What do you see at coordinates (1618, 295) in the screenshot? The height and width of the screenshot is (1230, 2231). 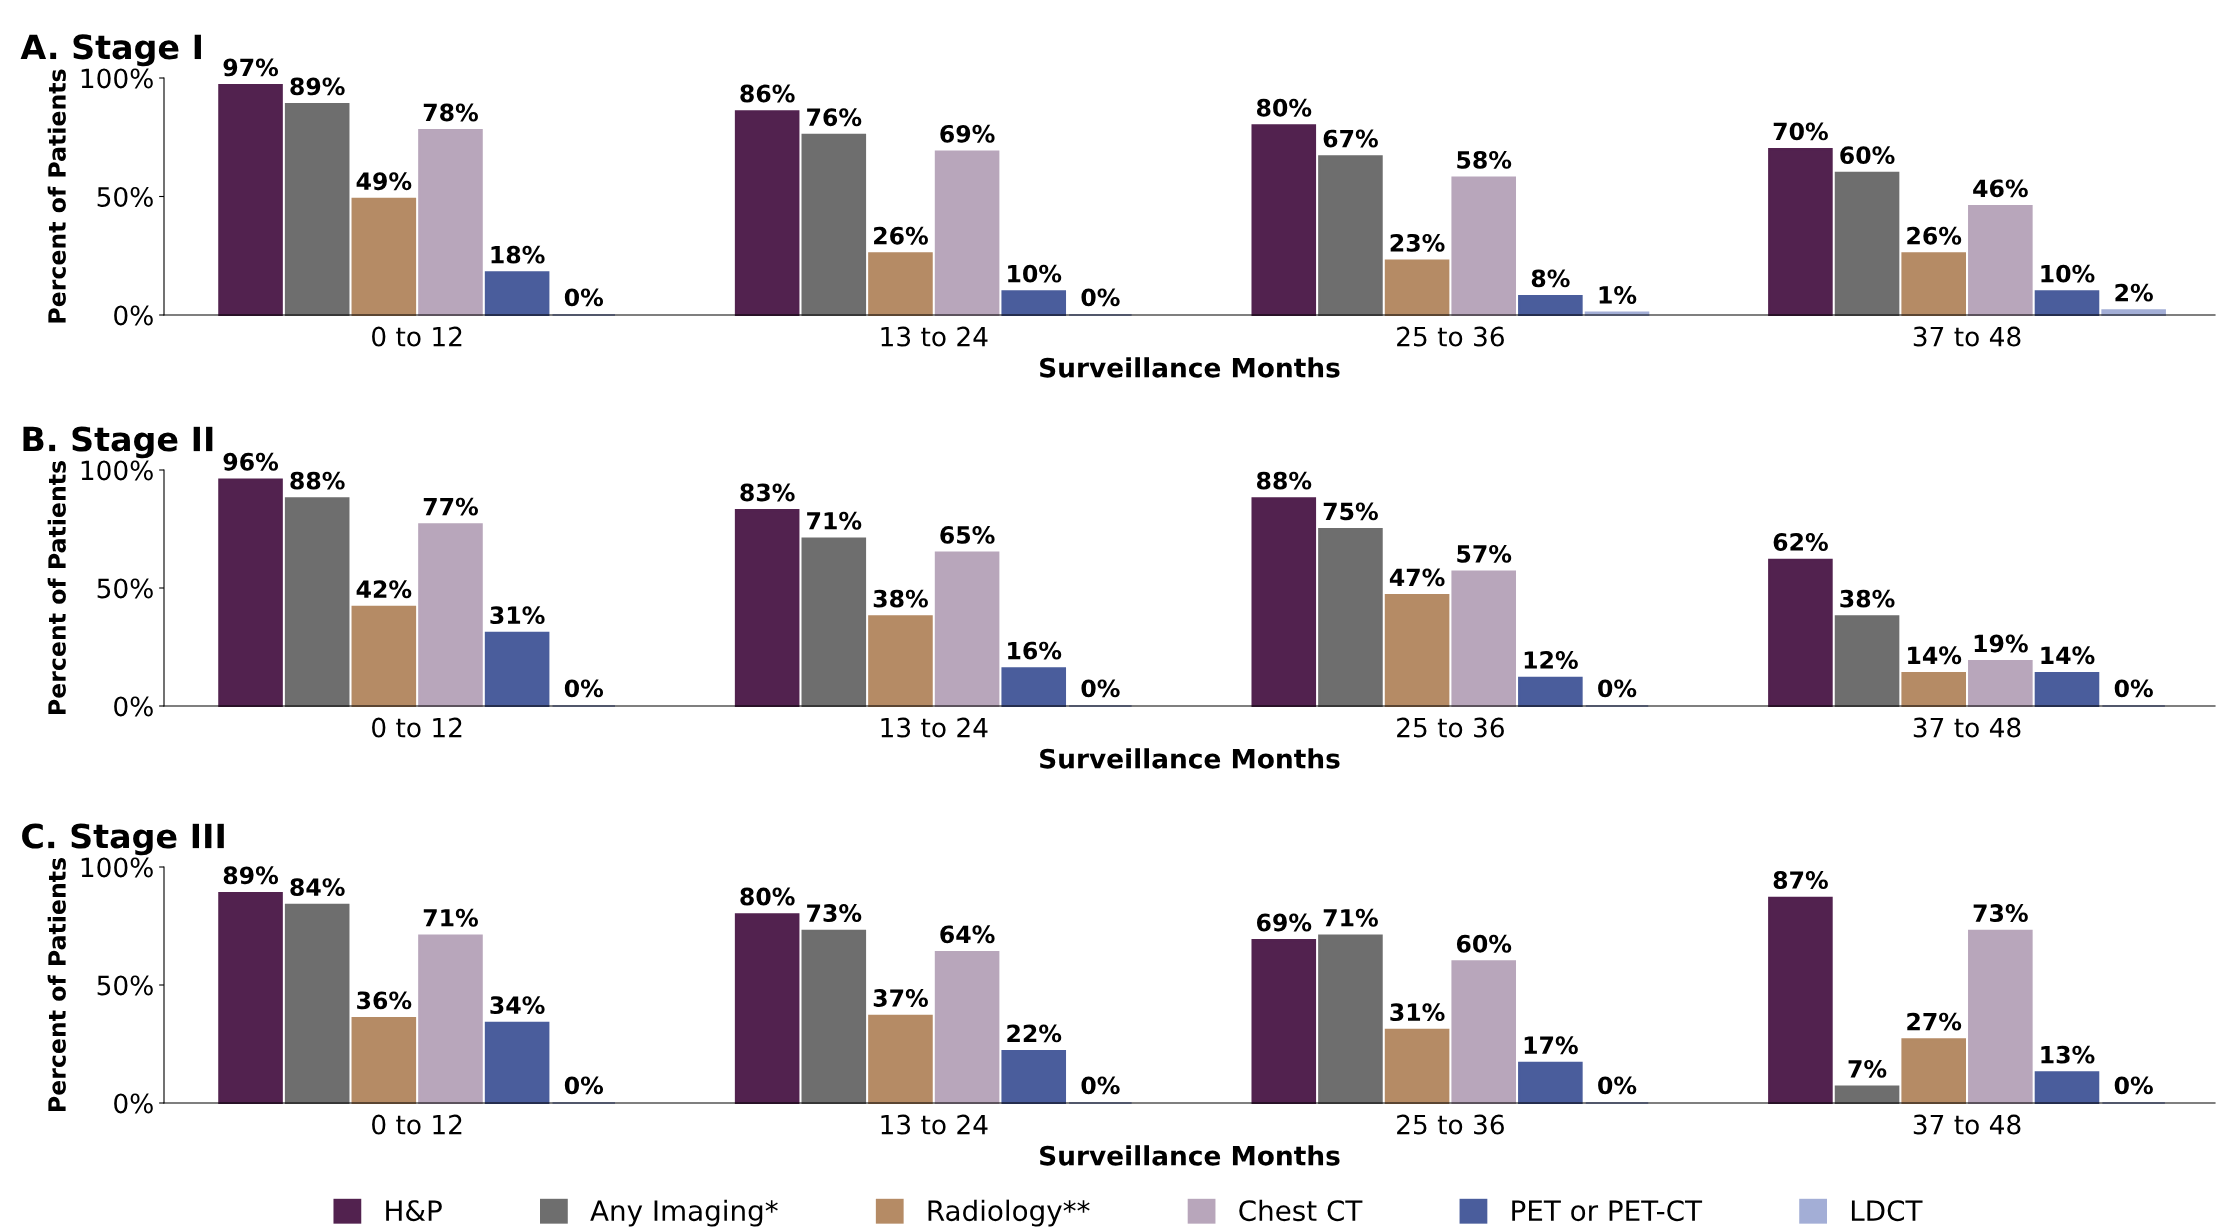 I see `data-label: 1%` at bounding box center [1618, 295].